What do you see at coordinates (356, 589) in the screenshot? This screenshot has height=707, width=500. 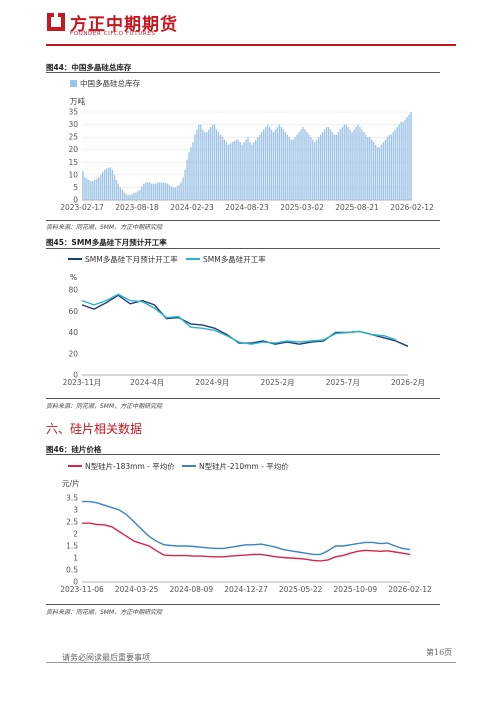 I see `x-tick-label: 2025-10-09` at bounding box center [356, 589].